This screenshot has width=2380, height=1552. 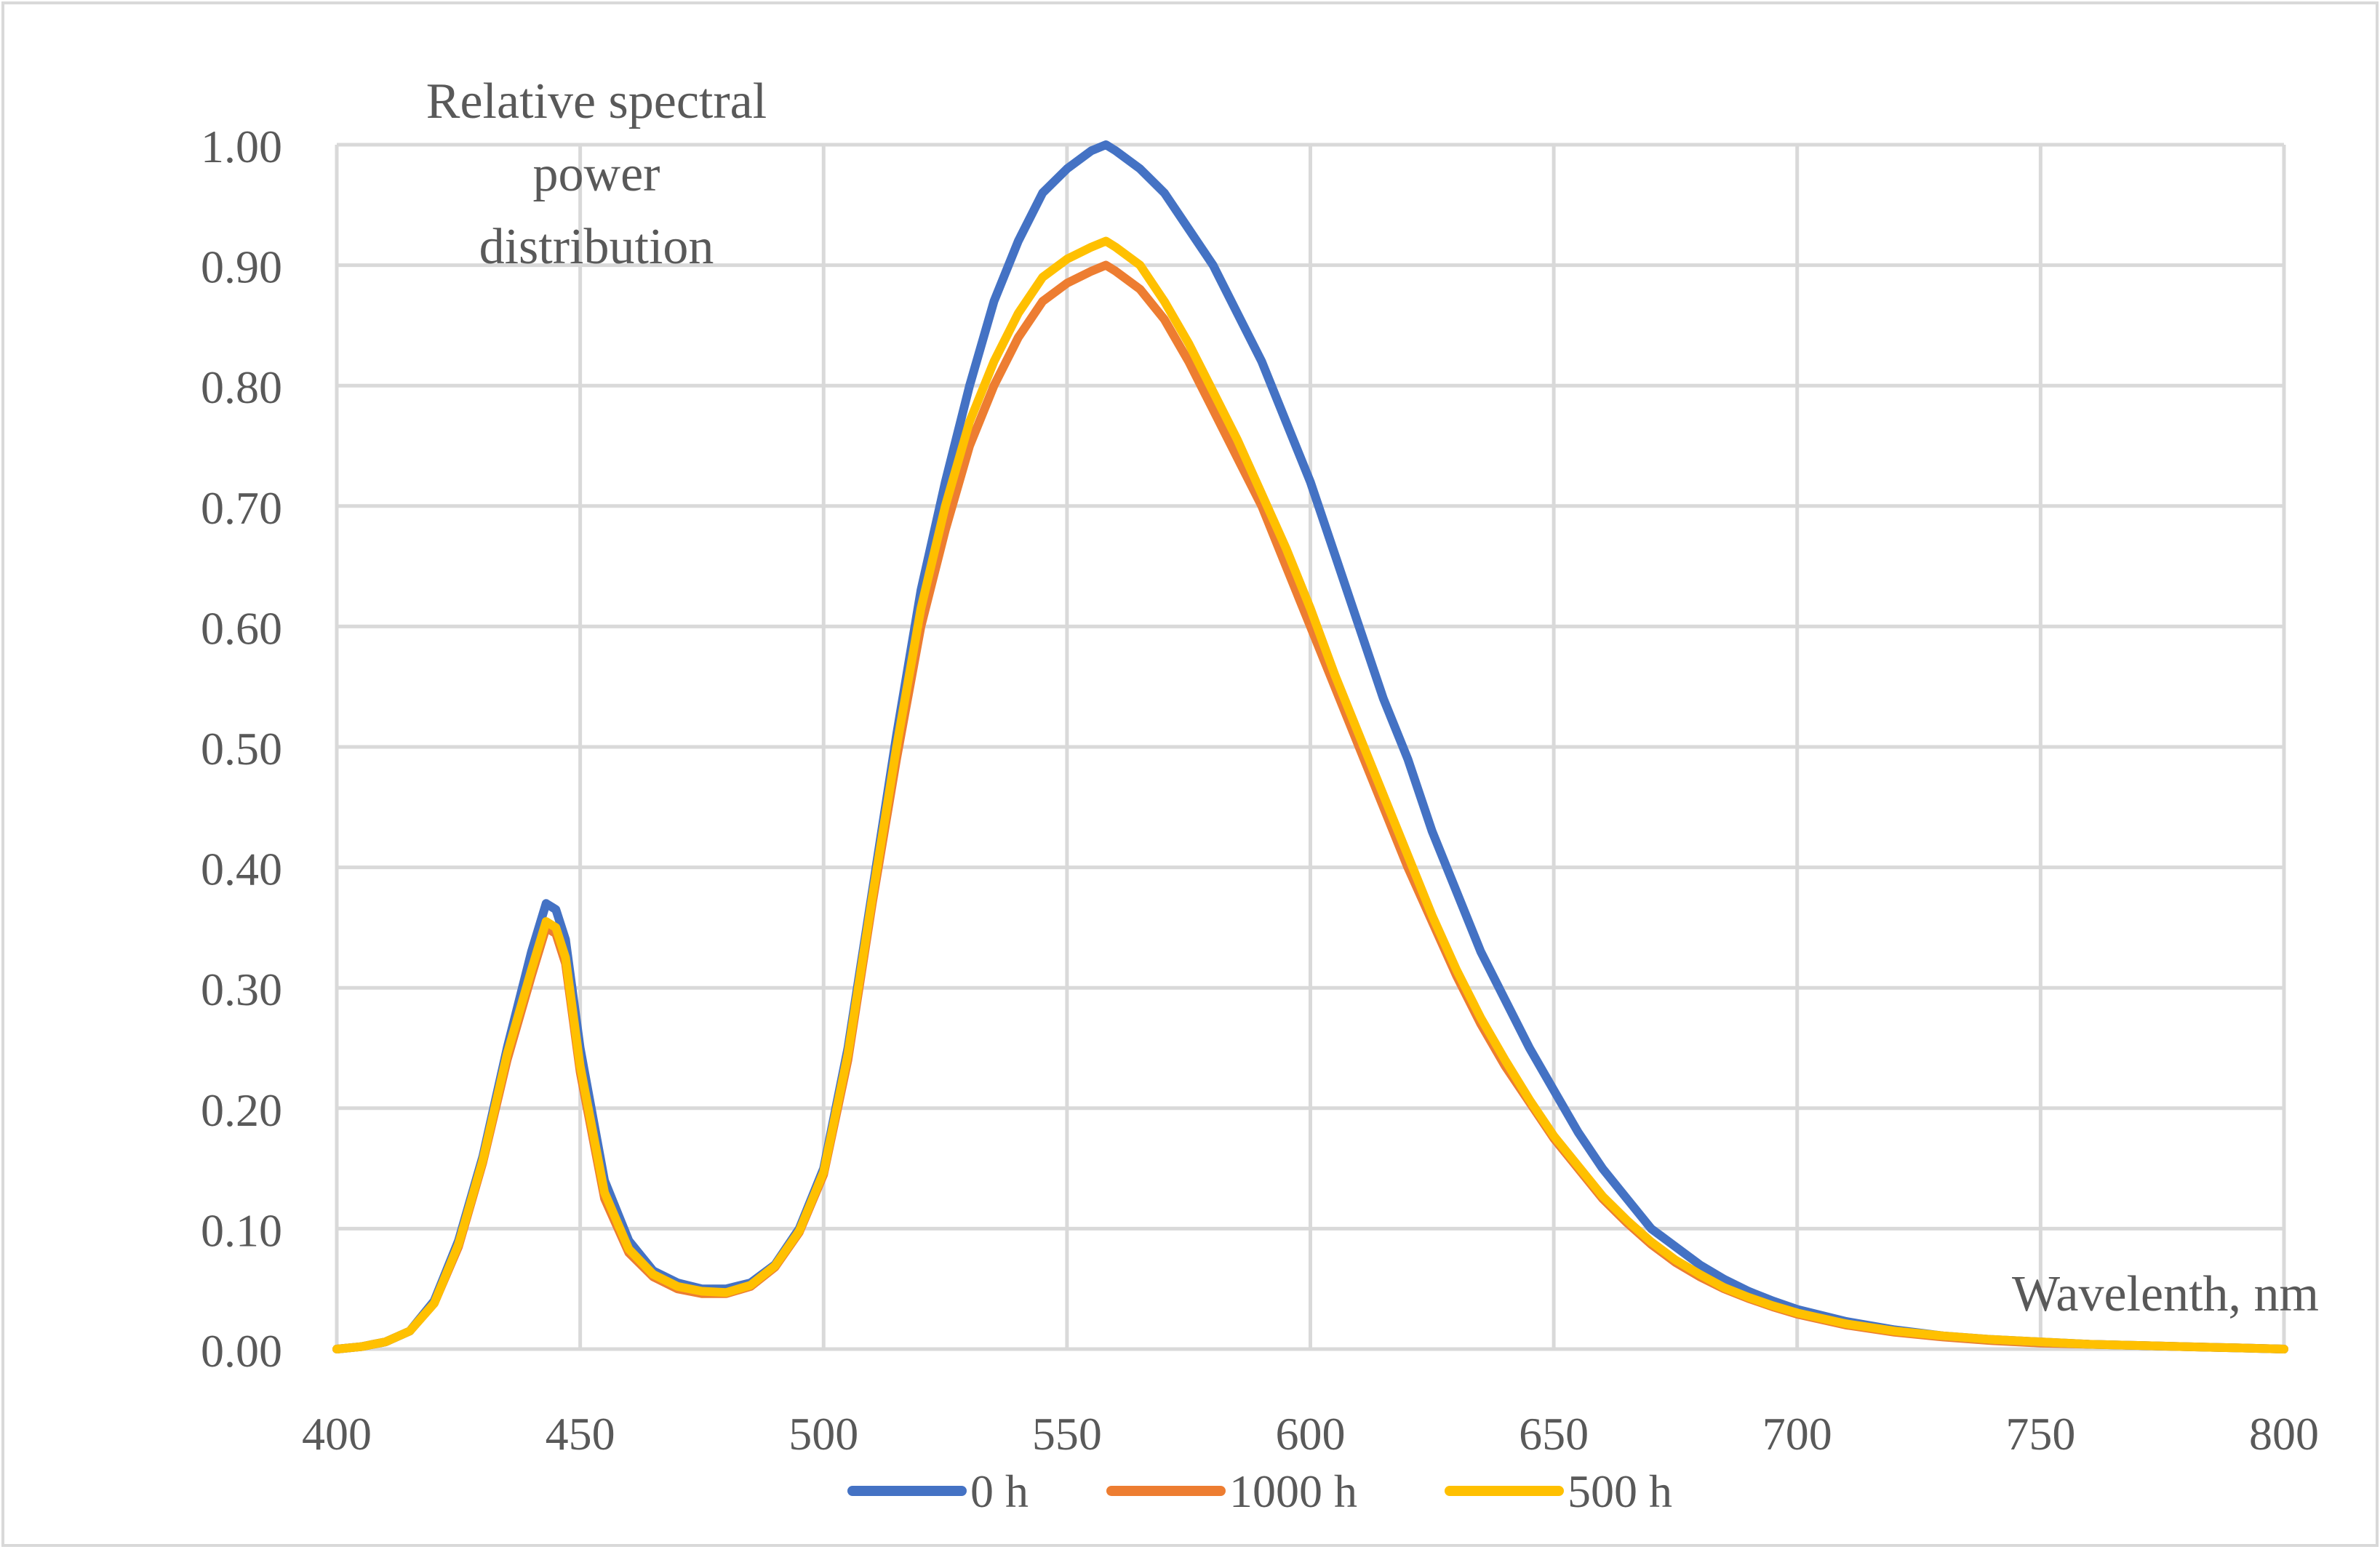 What do you see at coordinates (241, 1351) in the screenshot?
I see `y-tick-label: 0.00` at bounding box center [241, 1351].